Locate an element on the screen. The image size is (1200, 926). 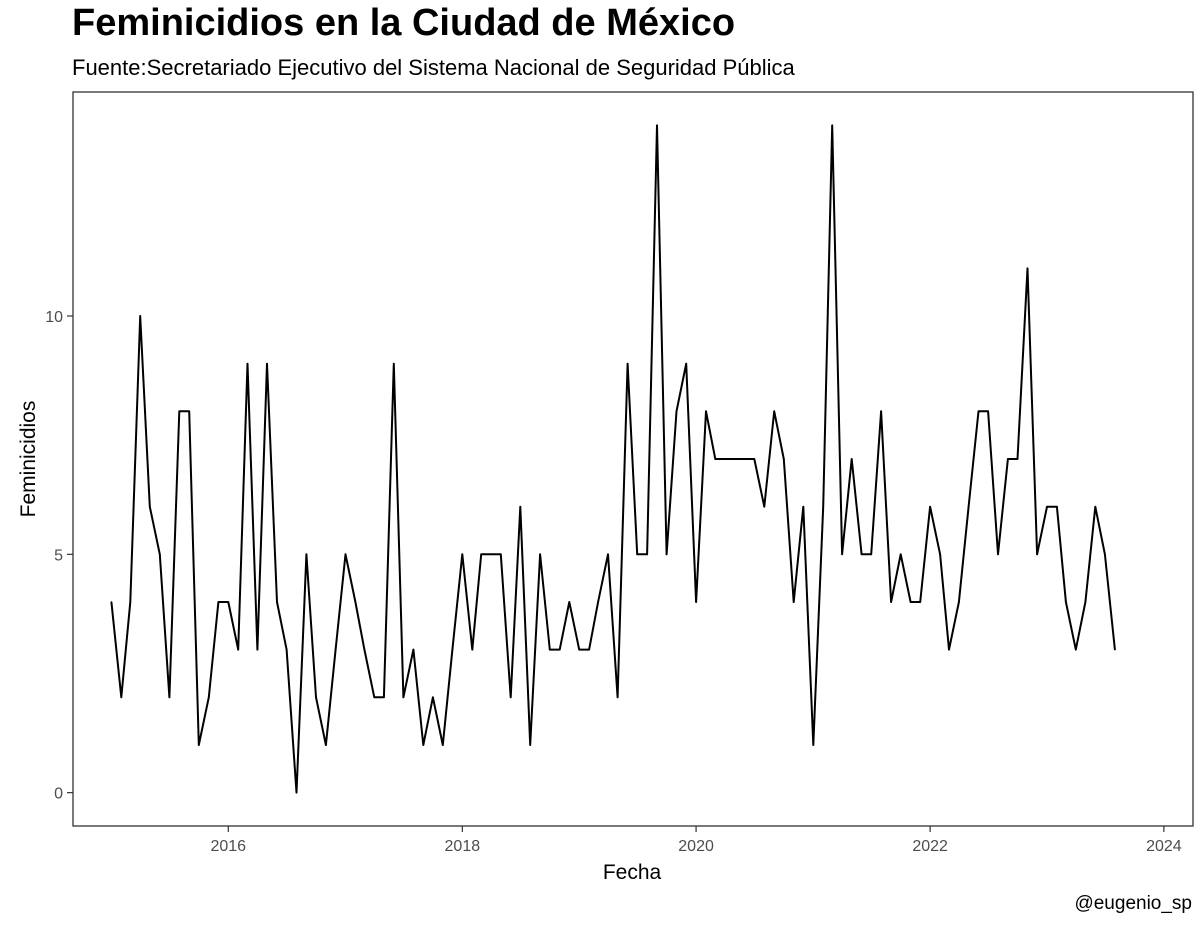
x-axis-title: Fecha is located at coordinates (632, 872).